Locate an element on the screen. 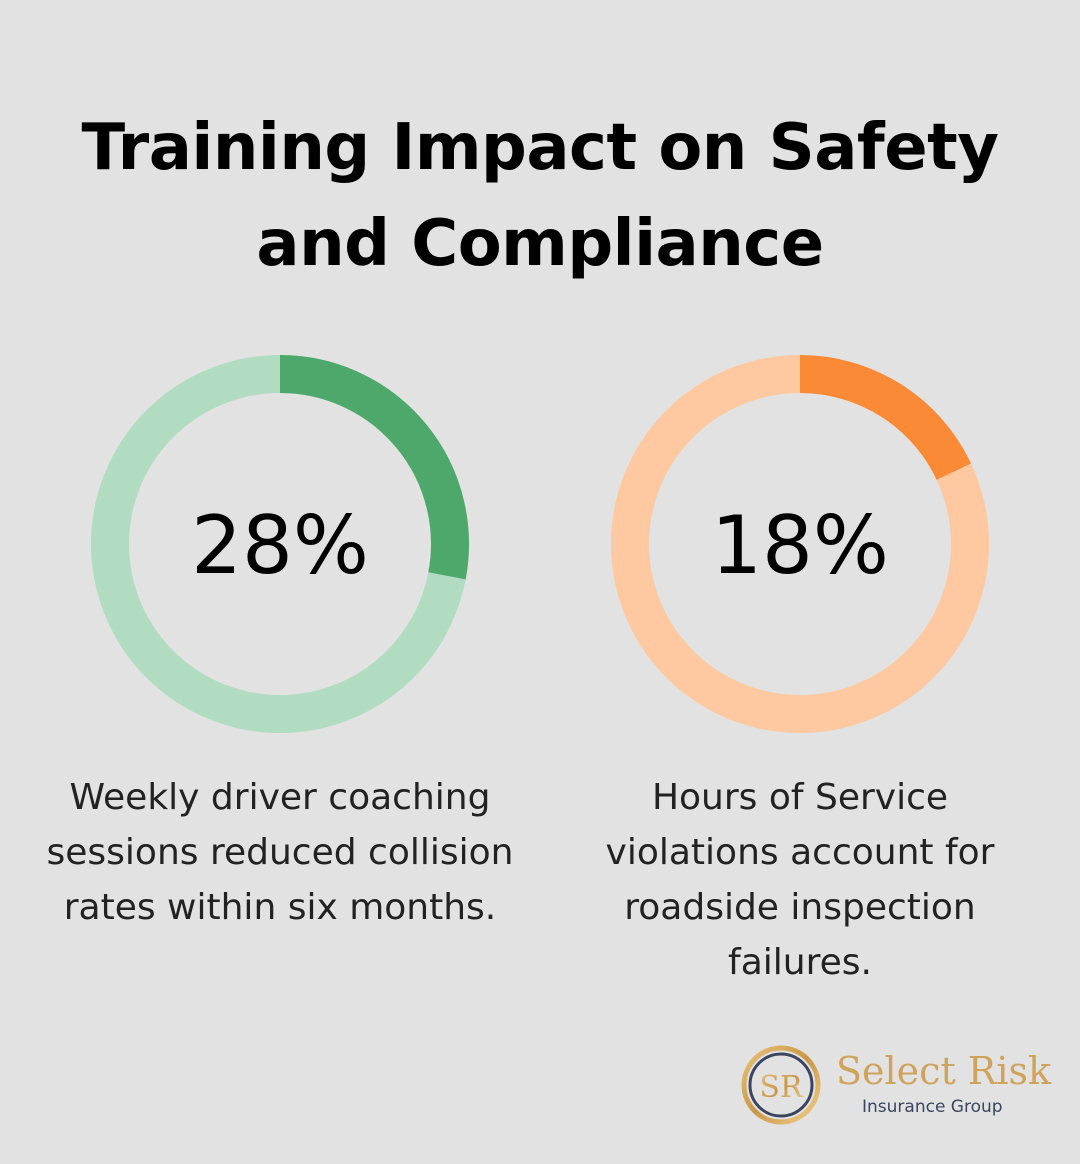 The image size is (1080, 1164). logo-company-subtitle: Insurance Group is located at coordinates (932, 1107).